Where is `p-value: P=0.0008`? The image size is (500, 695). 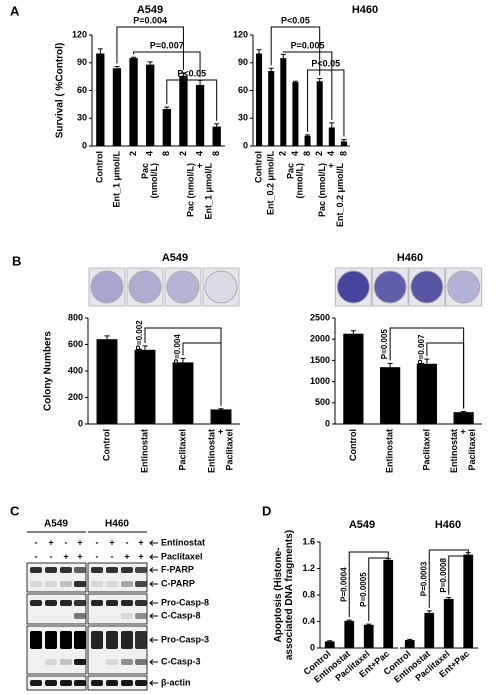 p-value: P=0.0008 is located at coordinates (443, 575).